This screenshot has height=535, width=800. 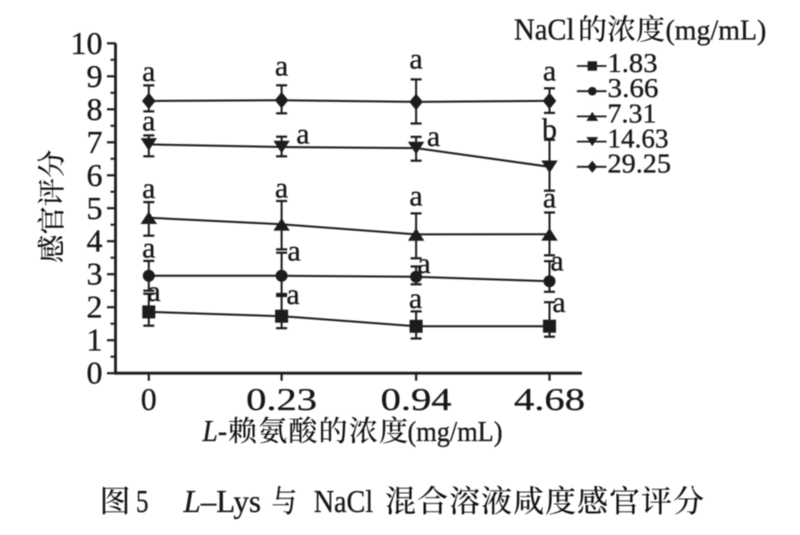 I want to click on svg-text: 1.83, so click(x=633, y=63).